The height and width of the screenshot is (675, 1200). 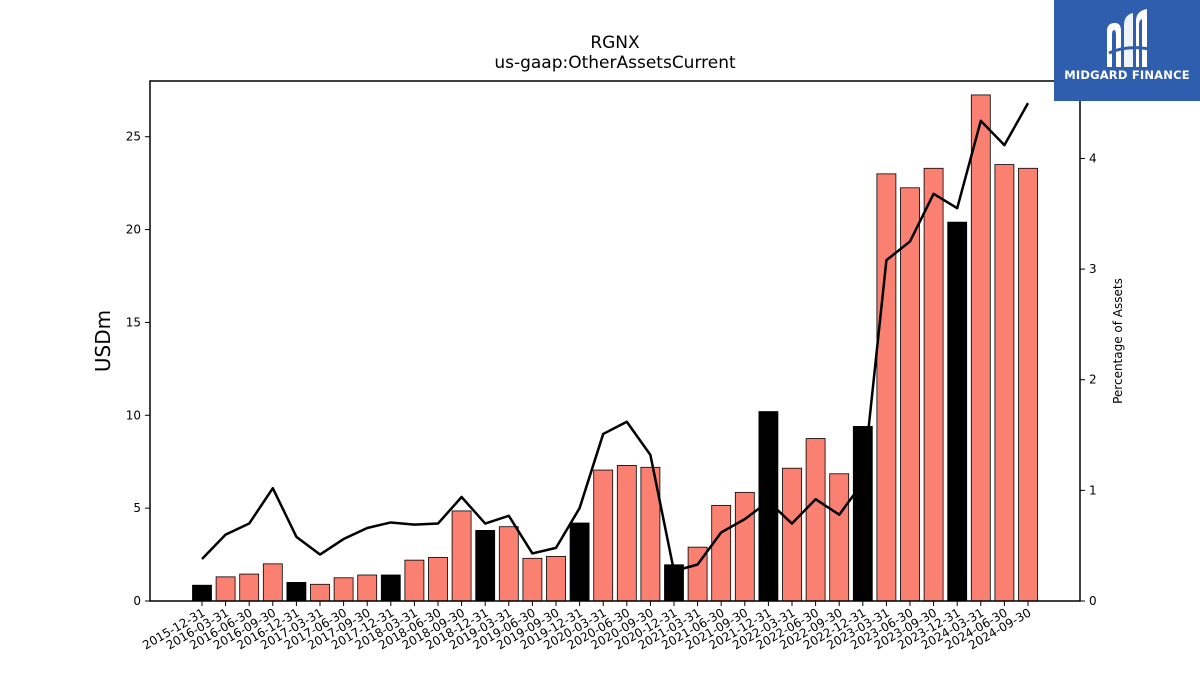 I want to click on brand-logo: MIDGARD FINANCE, so click(x=1127, y=50).